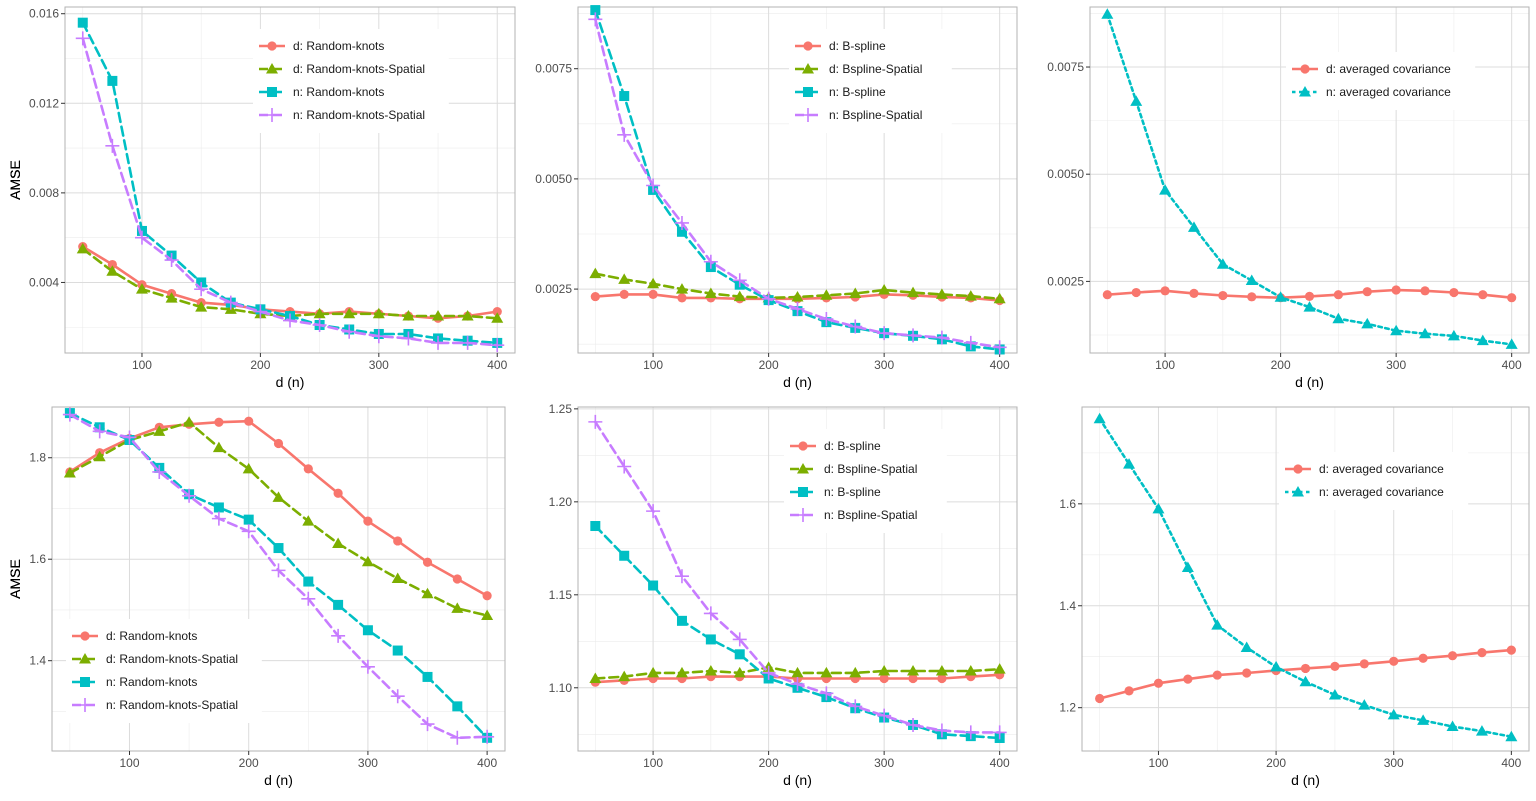 The image size is (1536, 801). I want to click on y-tick-label: 1.6, so click(37, 559).